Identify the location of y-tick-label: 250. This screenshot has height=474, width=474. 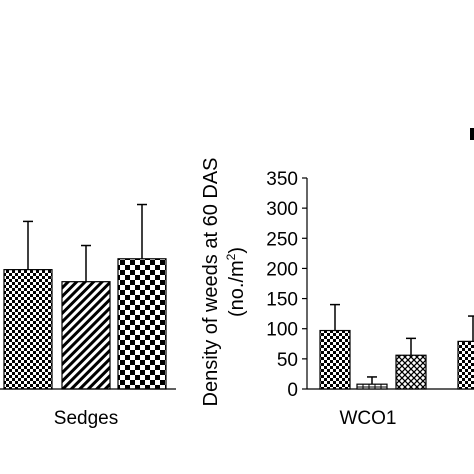
(282, 239).